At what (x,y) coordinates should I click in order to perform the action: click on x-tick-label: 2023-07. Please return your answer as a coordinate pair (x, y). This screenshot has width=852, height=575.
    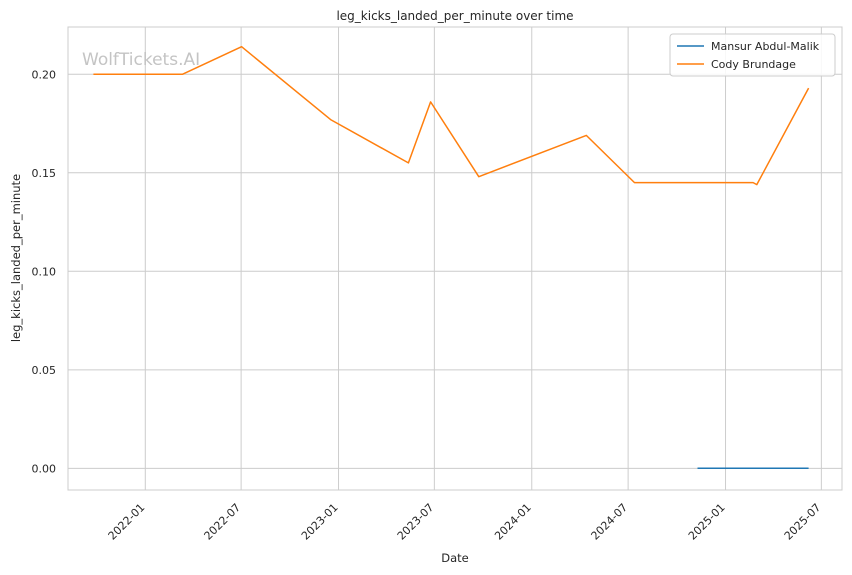
    Looking at the image, I should click on (416, 522).